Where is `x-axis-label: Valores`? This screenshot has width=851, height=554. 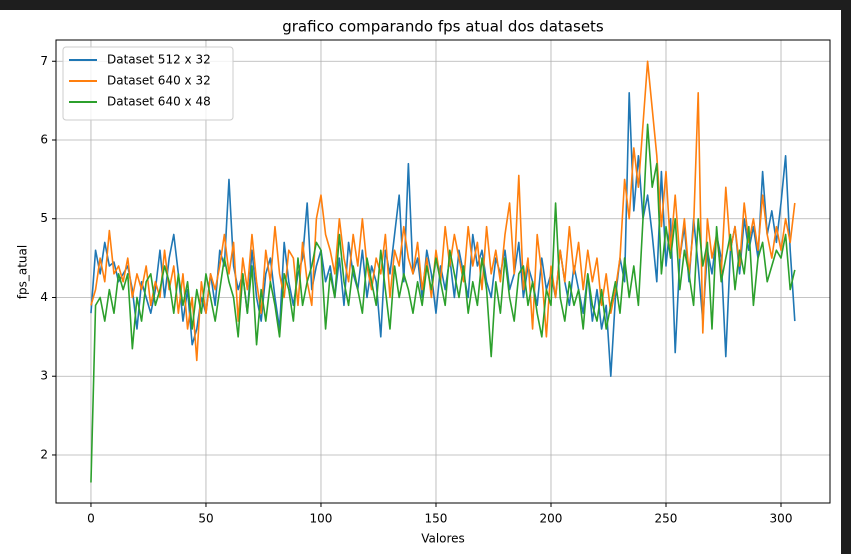
x-axis-label: Valores is located at coordinates (443, 539).